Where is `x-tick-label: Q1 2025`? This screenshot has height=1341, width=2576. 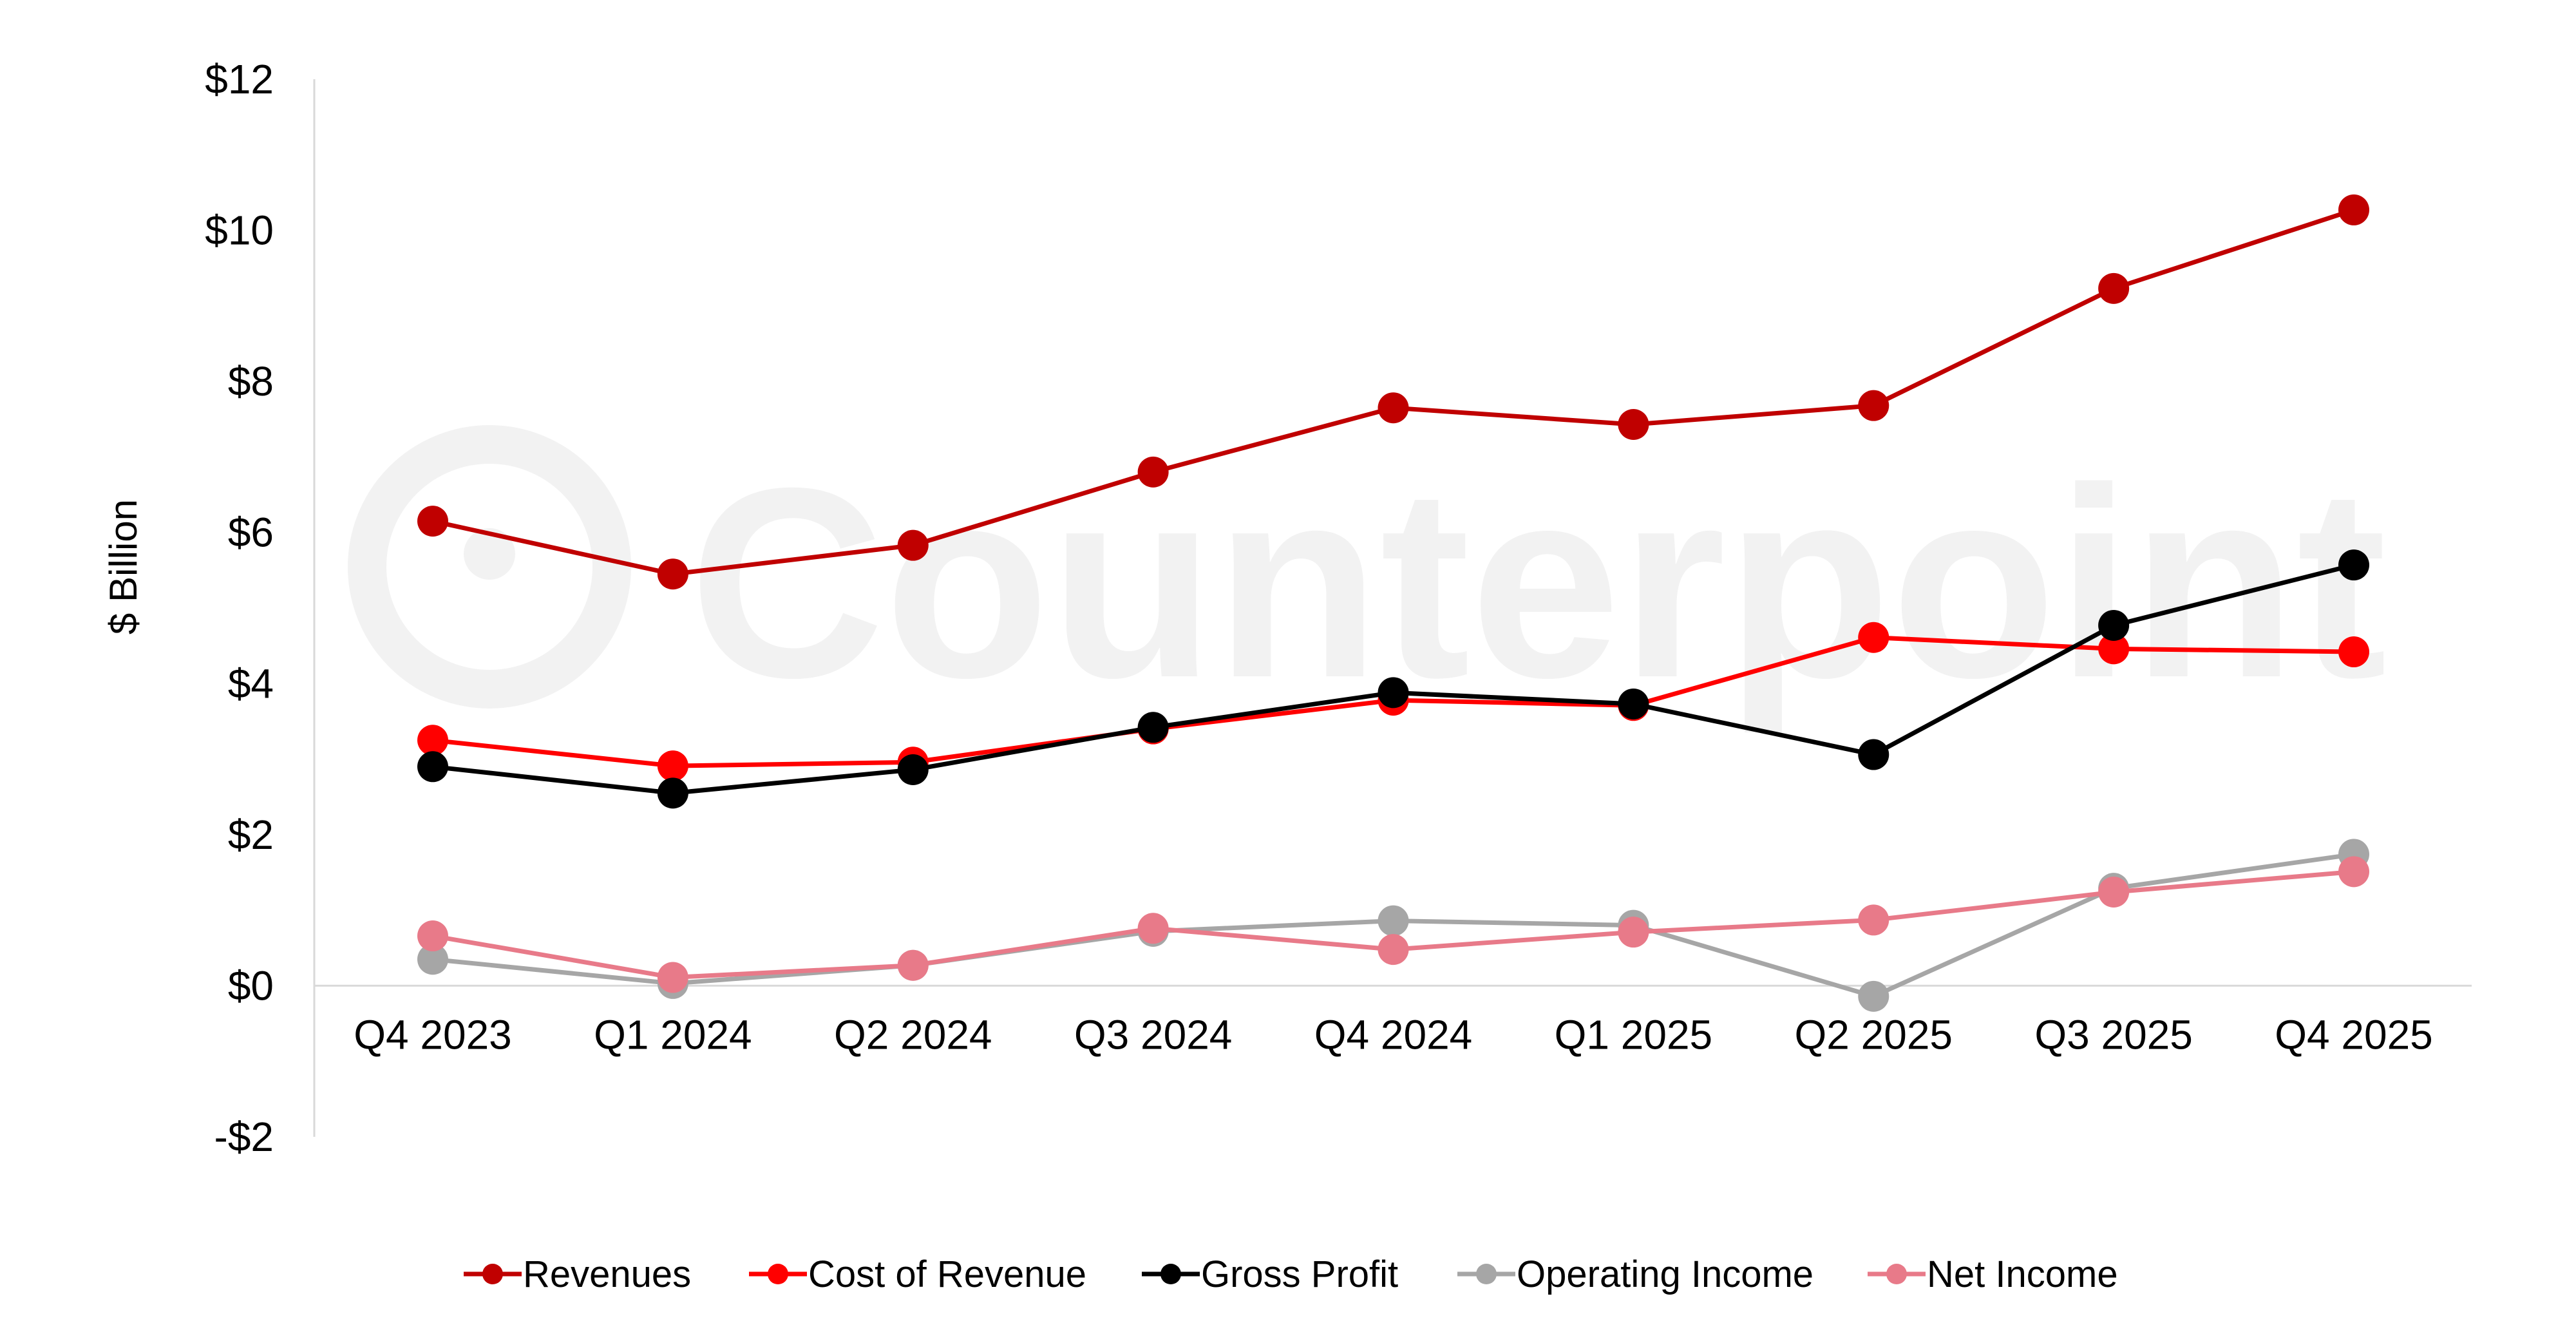
x-tick-label: Q1 2025 is located at coordinates (1634, 1034).